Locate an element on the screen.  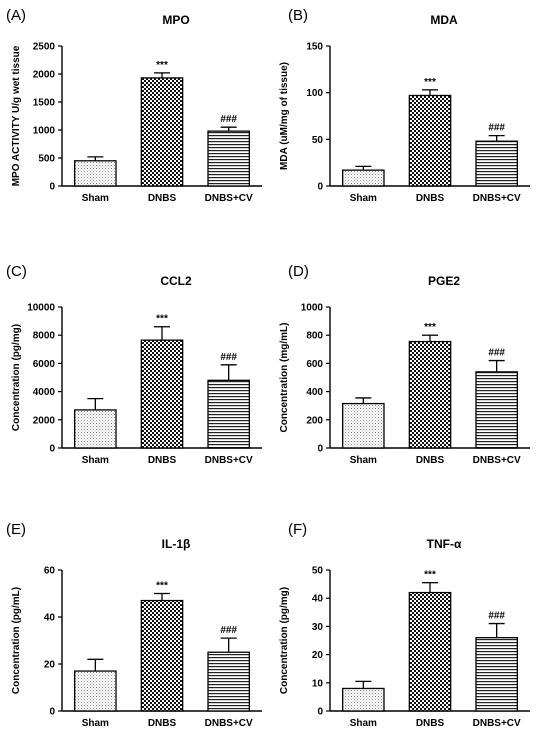
y-tick-label: 60 is located at coordinates (50, 571).